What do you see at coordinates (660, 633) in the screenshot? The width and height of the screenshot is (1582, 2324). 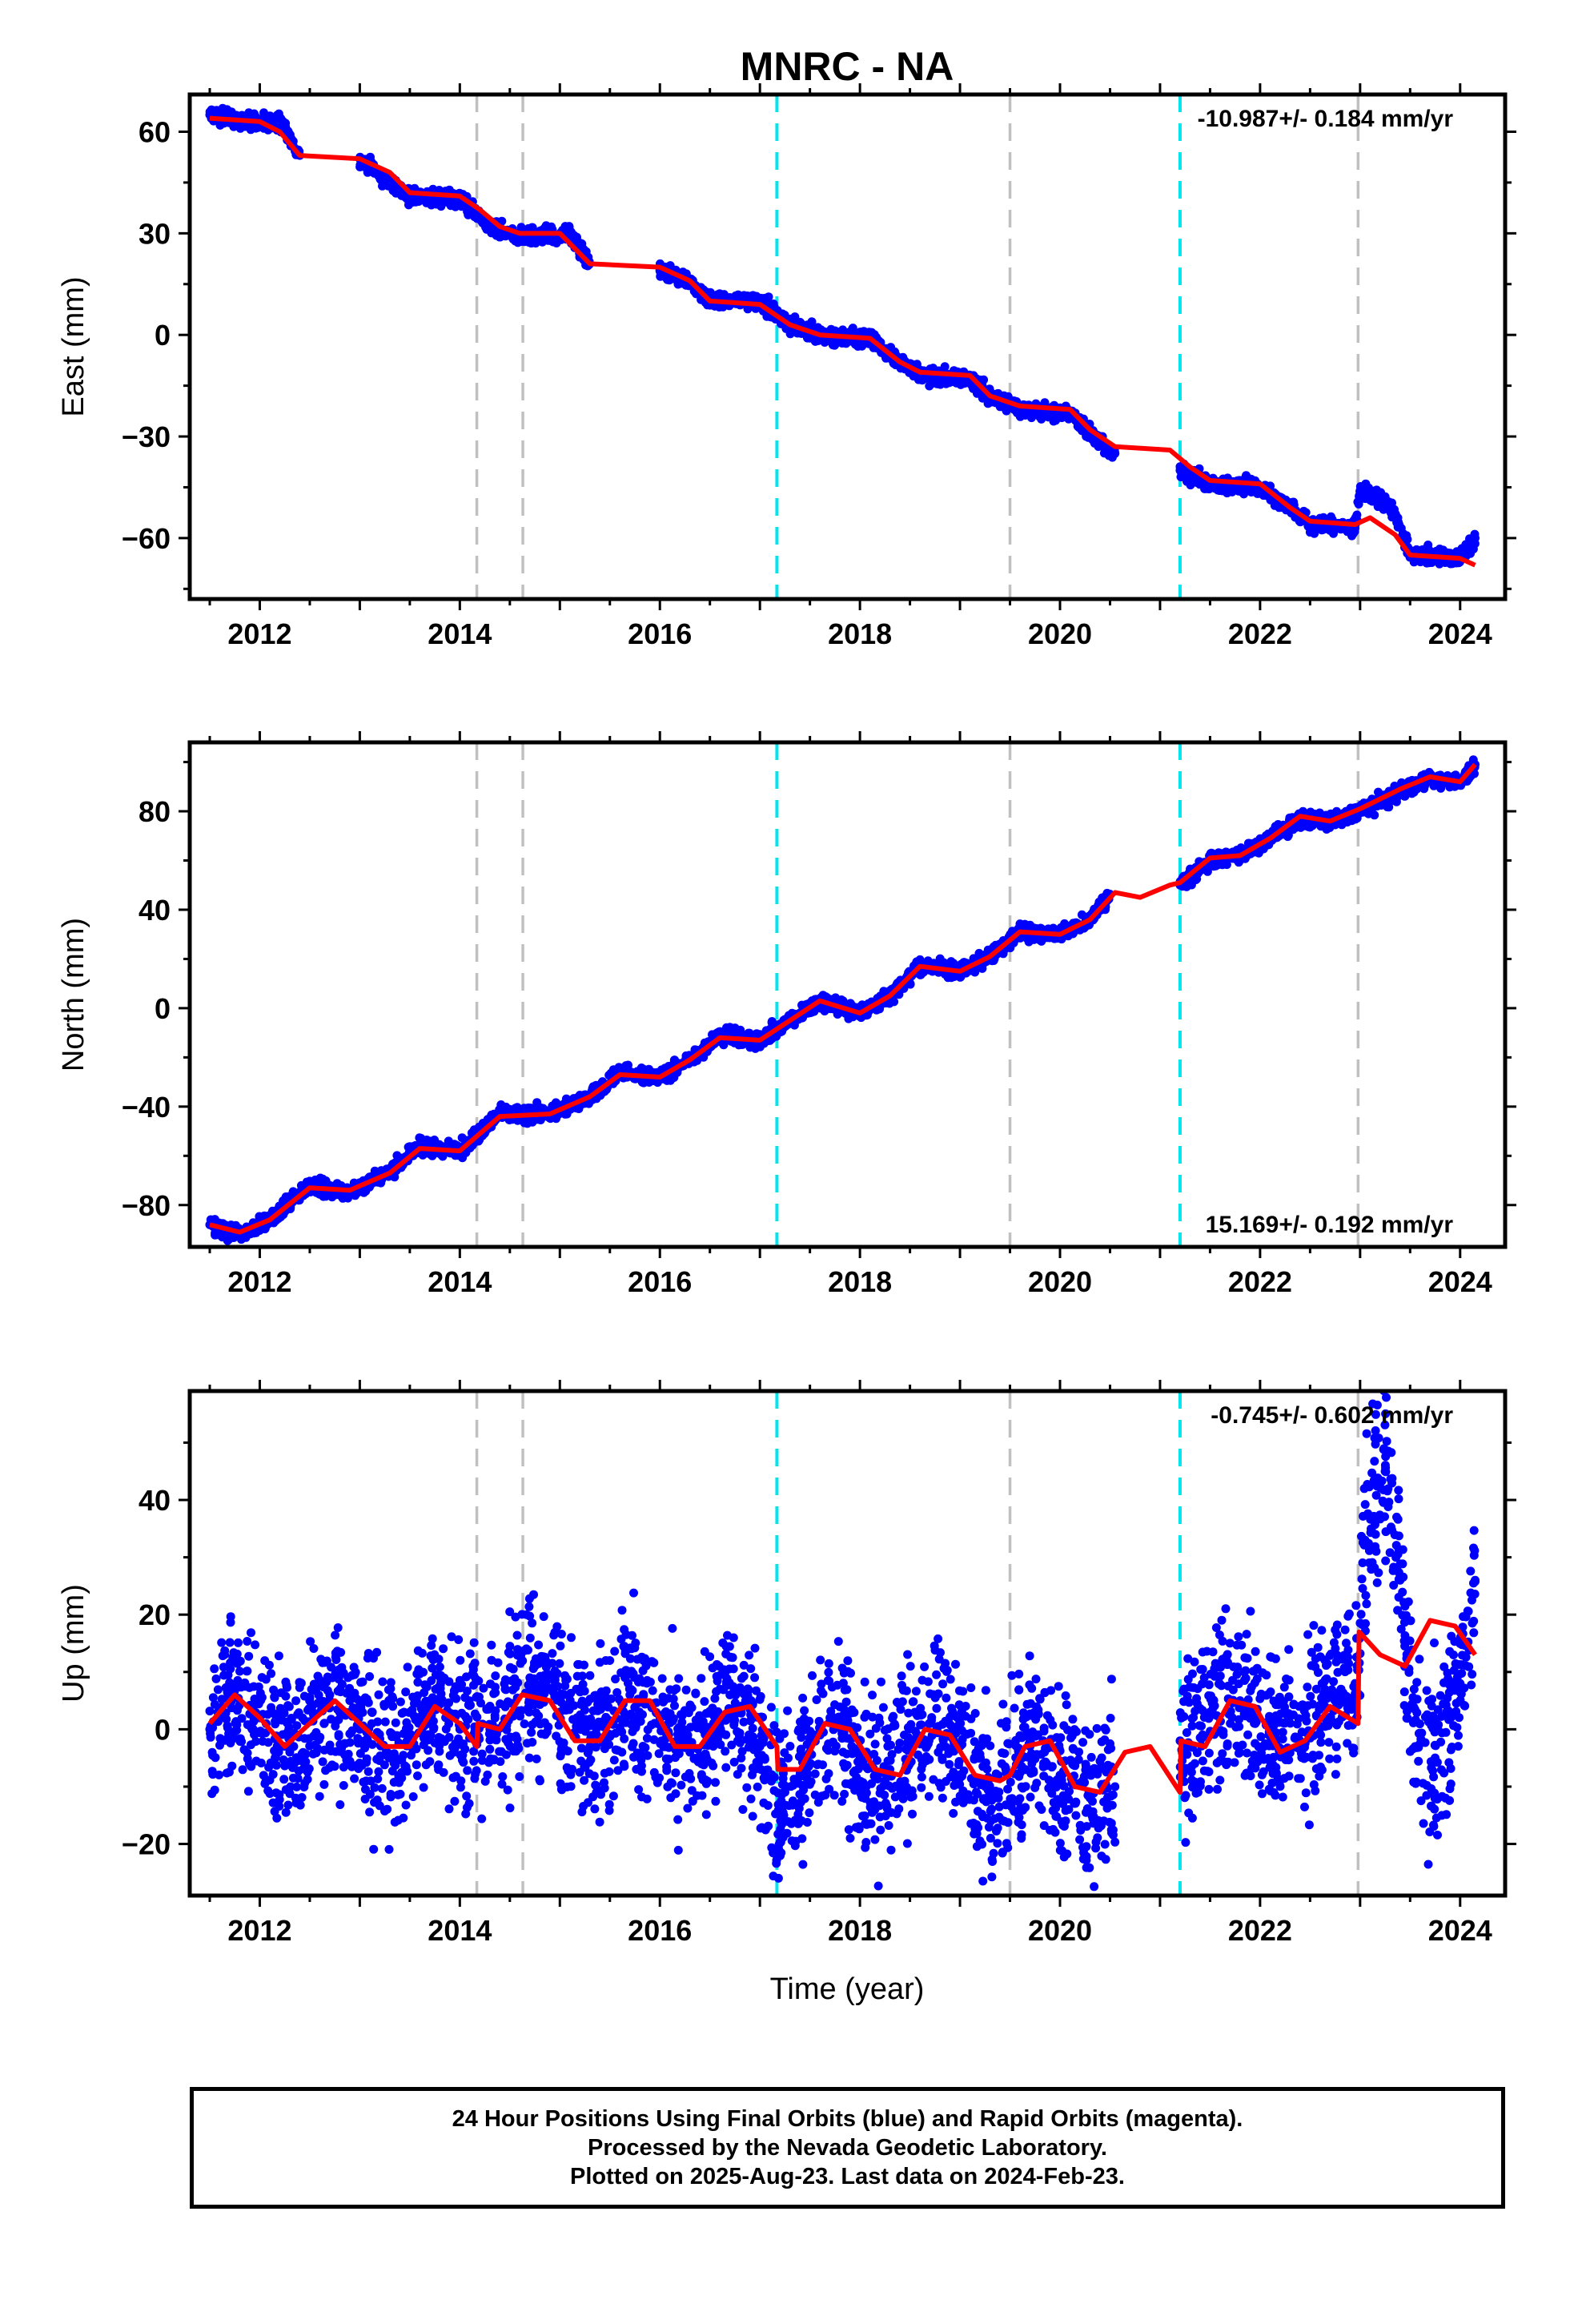 I see `x-tick-label: 2016` at bounding box center [660, 633].